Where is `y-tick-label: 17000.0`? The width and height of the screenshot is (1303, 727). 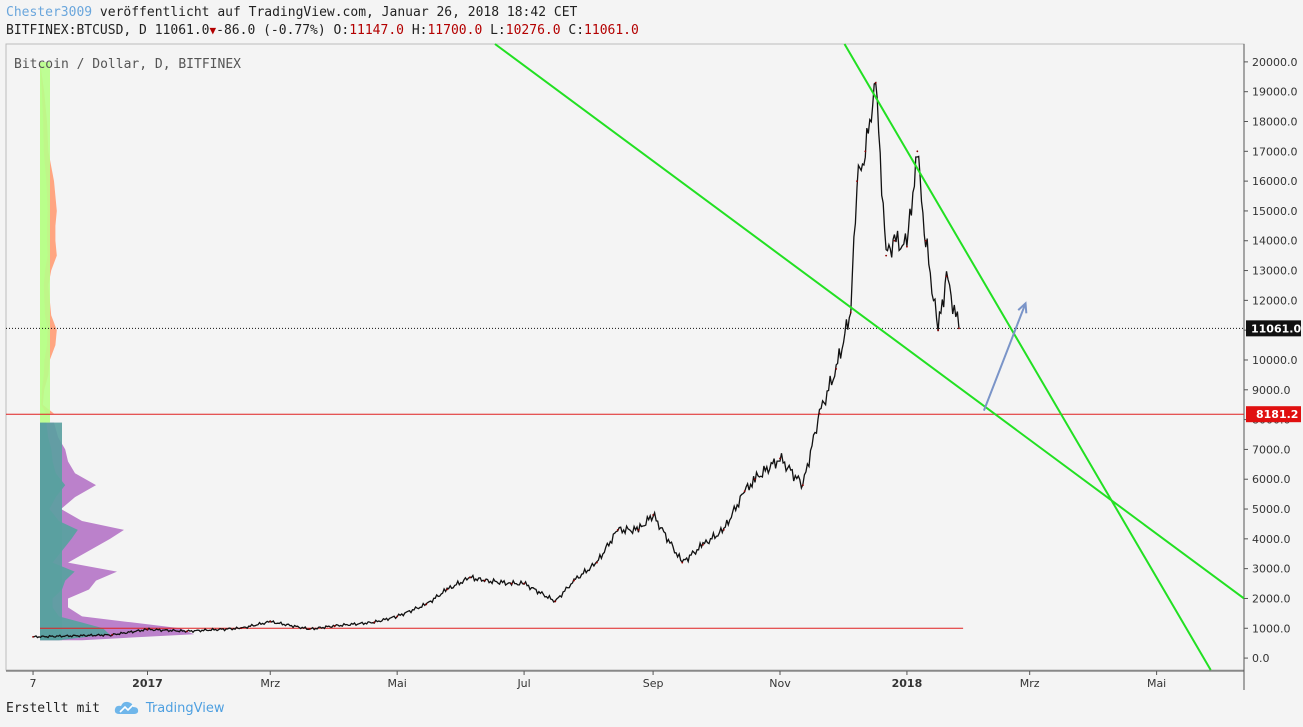
y-tick-label: 17000.0 is located at coordinates (1275, 151).